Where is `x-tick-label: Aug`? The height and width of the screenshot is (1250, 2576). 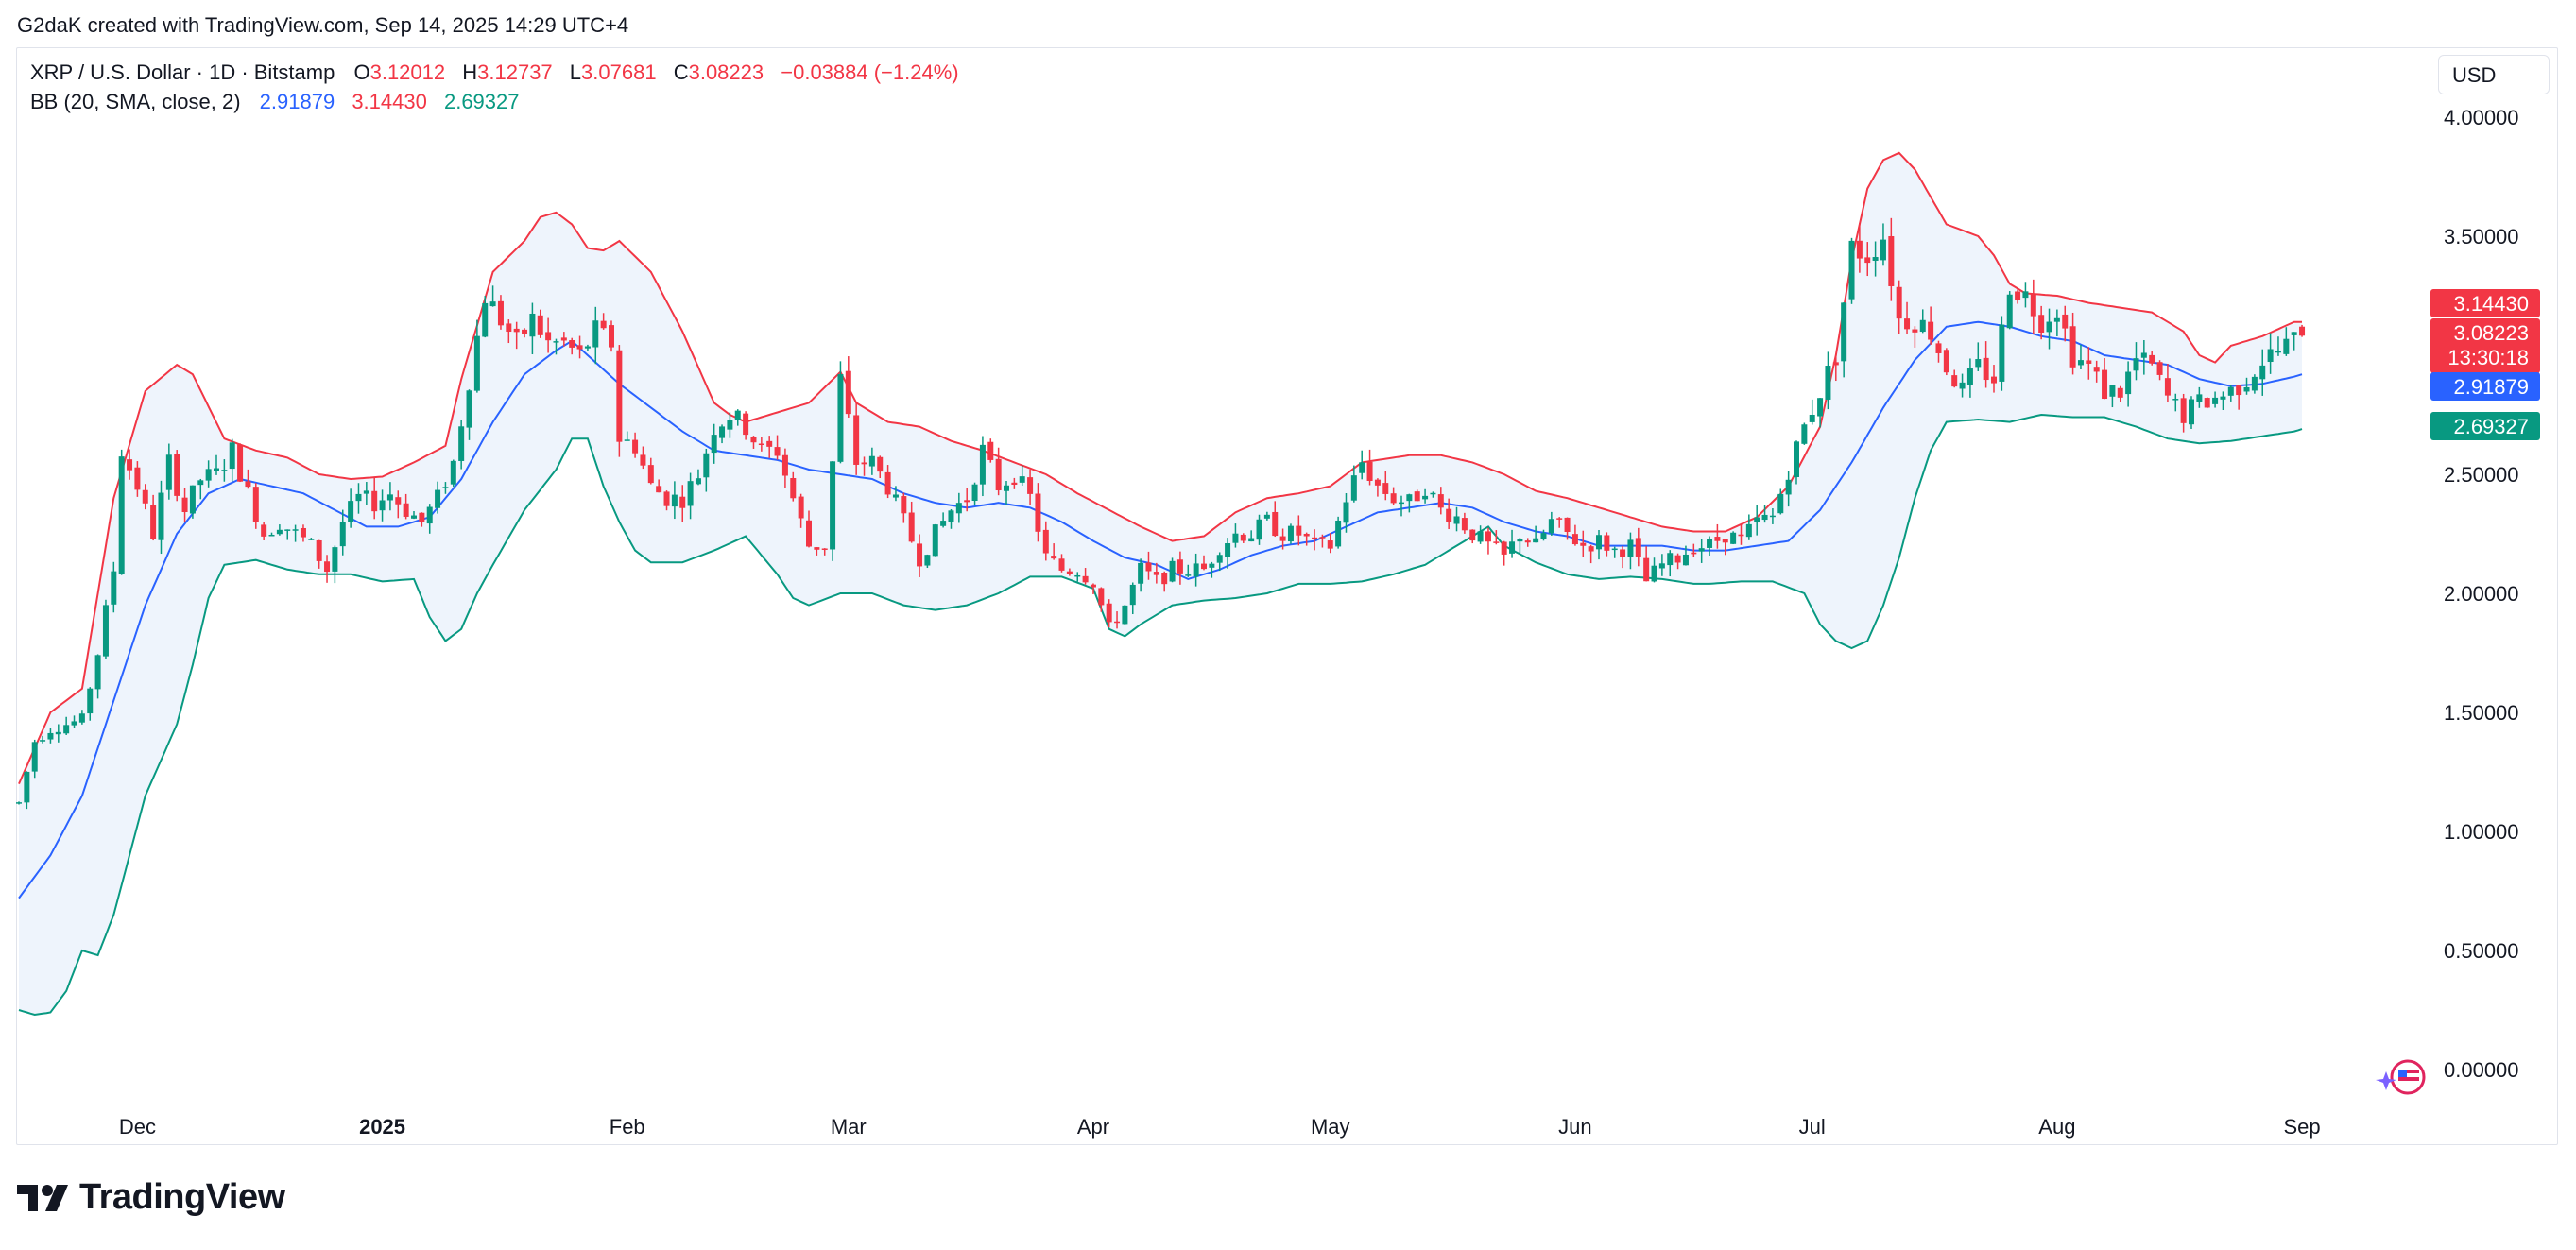 x-tick-label: Aug is located at coordinates (2056, 1127).